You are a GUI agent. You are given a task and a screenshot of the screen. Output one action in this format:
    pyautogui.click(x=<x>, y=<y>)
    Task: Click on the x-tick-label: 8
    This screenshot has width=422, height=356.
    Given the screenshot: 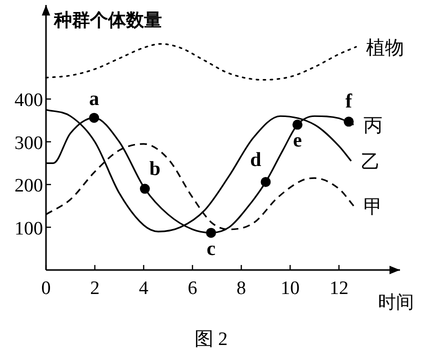 What is the action you would take?
    pyautogui.click(x=241, y=288)
    